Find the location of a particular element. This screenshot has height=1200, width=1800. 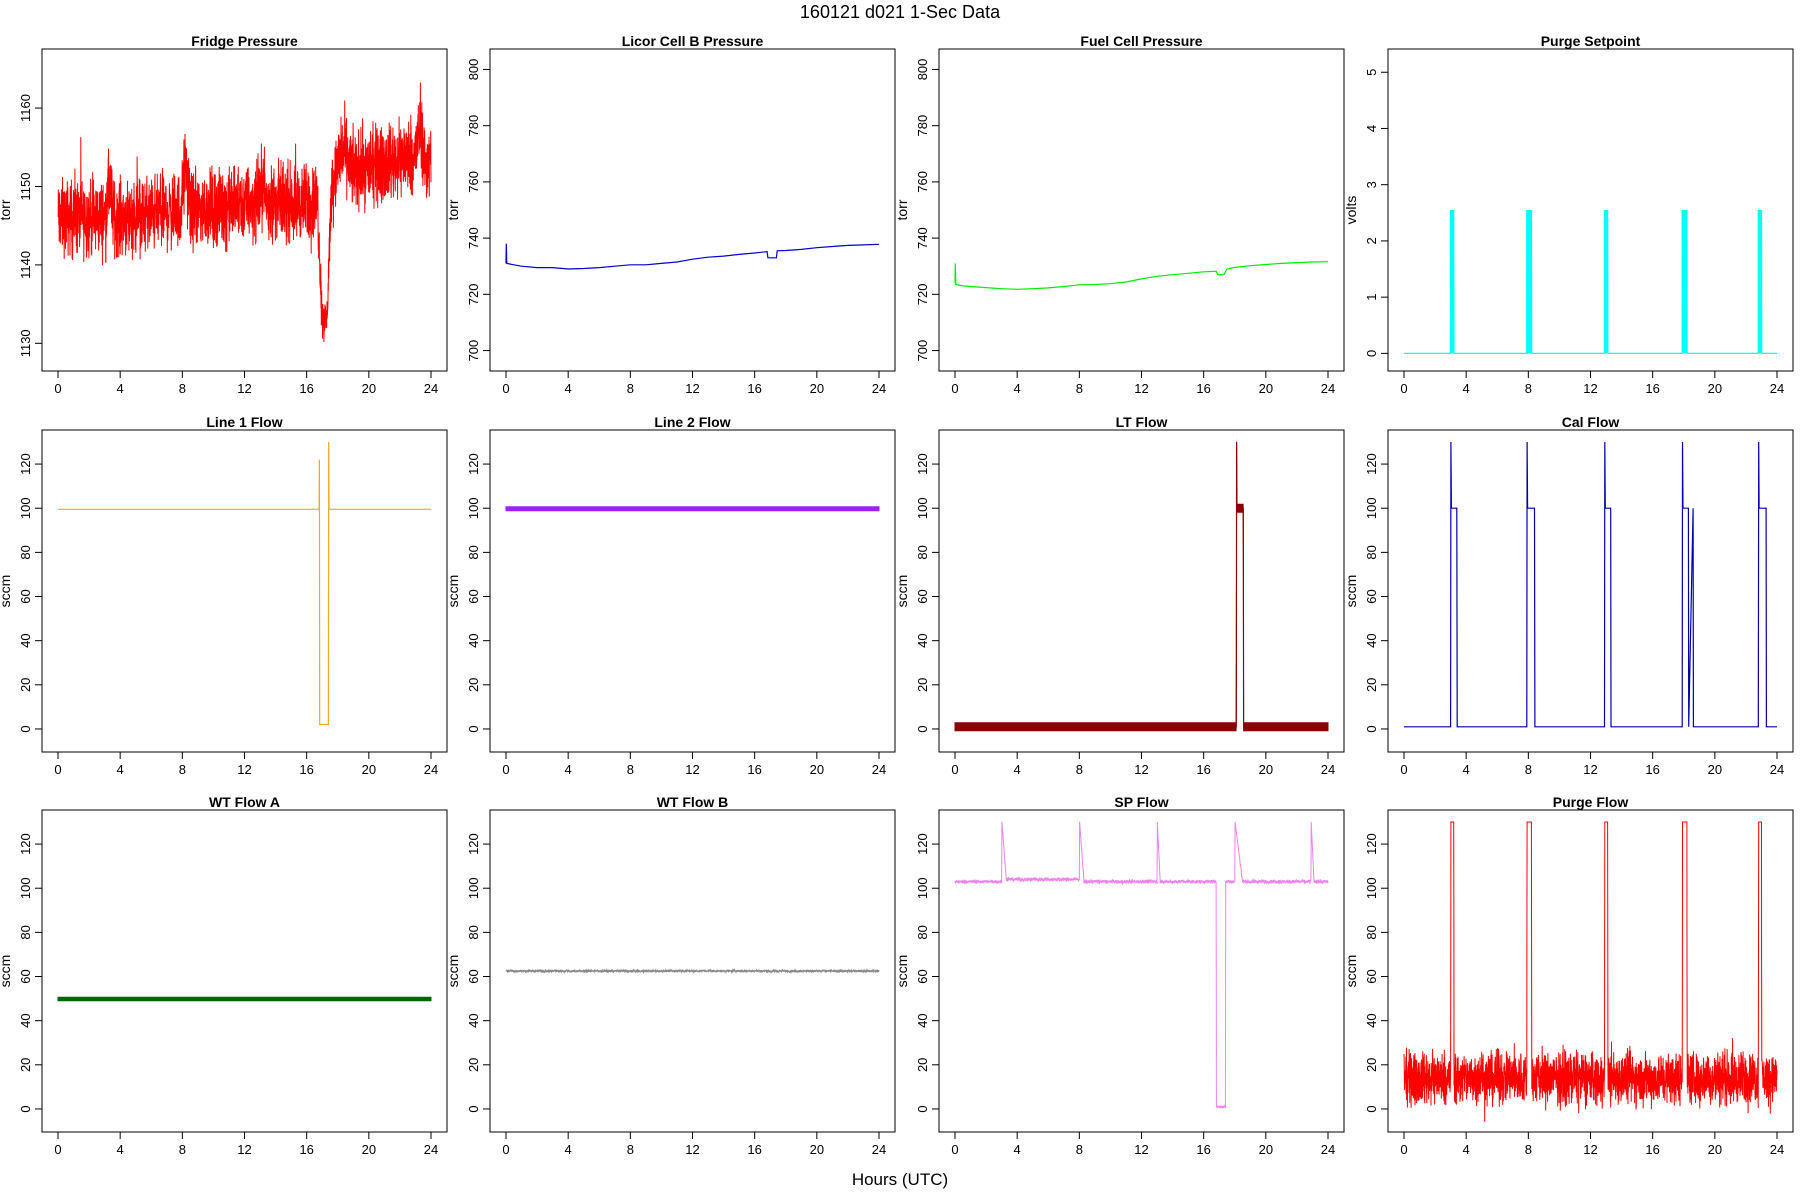

panel-title: Fuel Cell Pressure is located at coordinates (1141, 41).